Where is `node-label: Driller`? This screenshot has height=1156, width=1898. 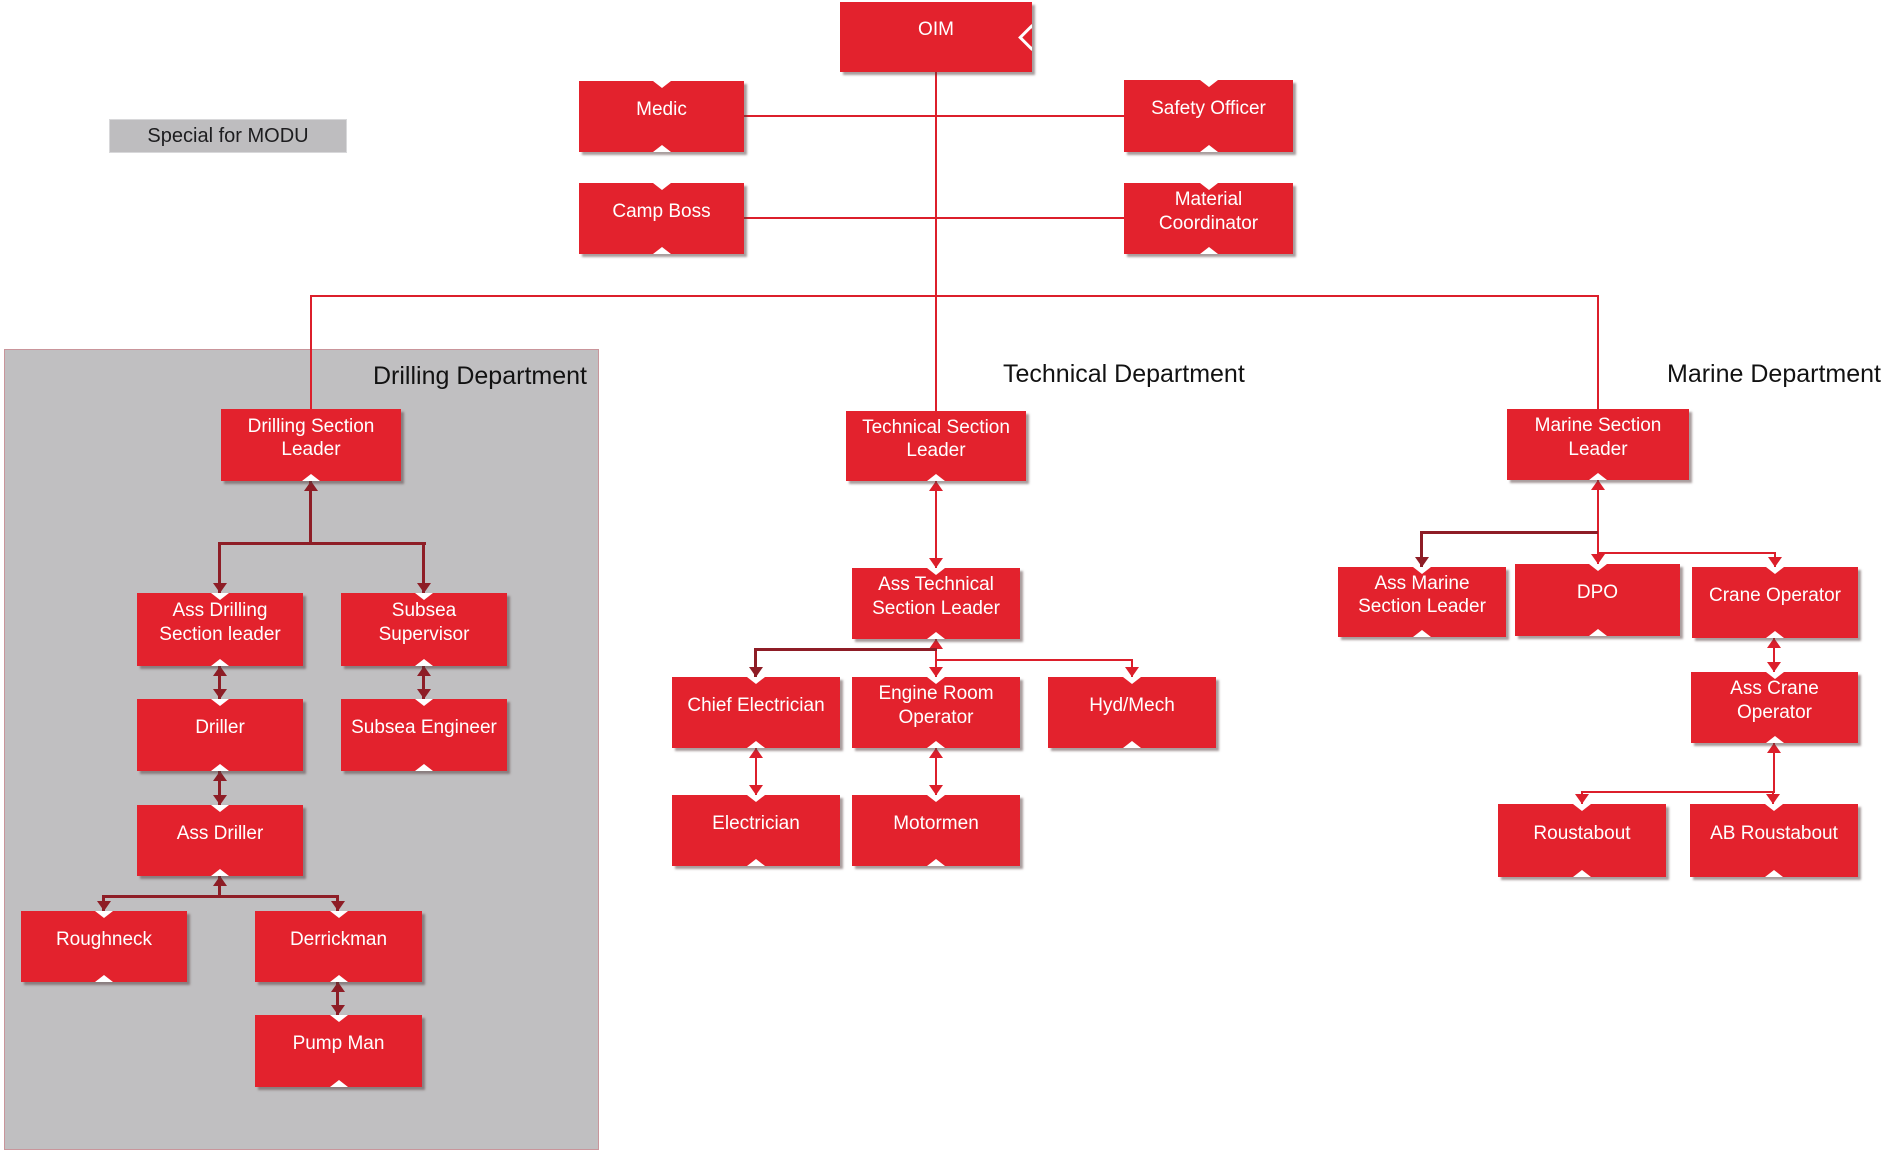
node-label: Driller is located at coordinates (220, 728).